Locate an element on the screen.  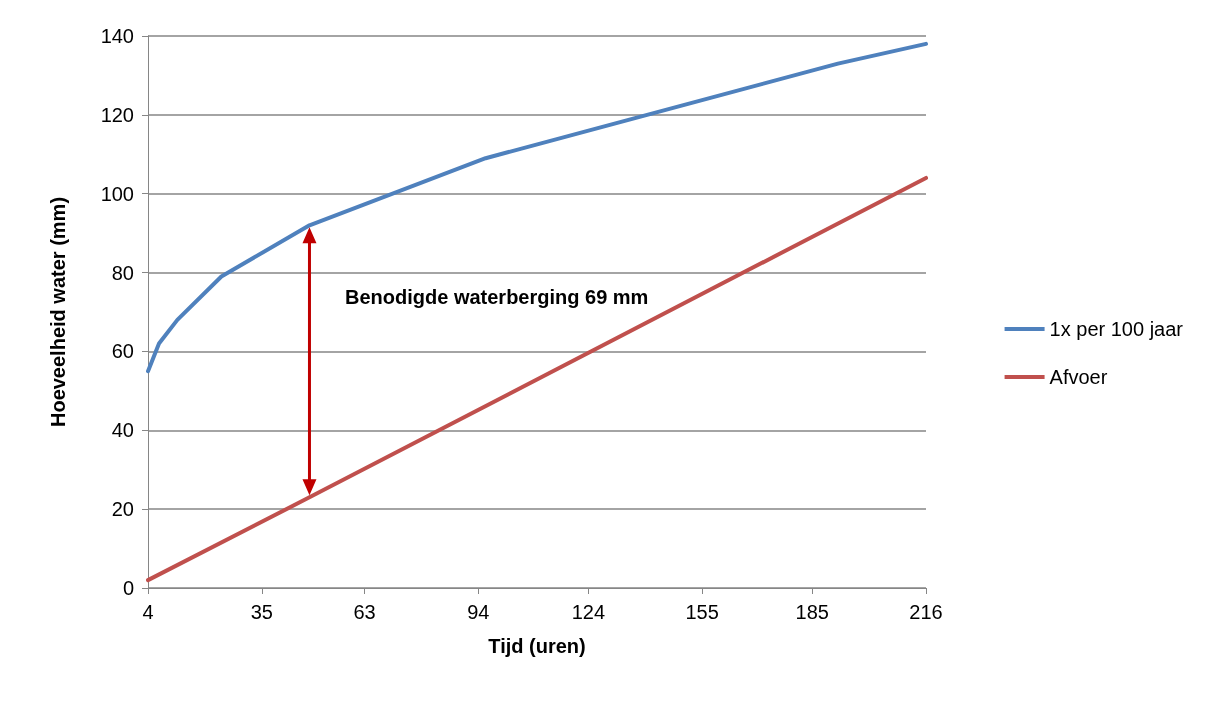
x-tick-label: 185 is located at coordinates (812, 612).